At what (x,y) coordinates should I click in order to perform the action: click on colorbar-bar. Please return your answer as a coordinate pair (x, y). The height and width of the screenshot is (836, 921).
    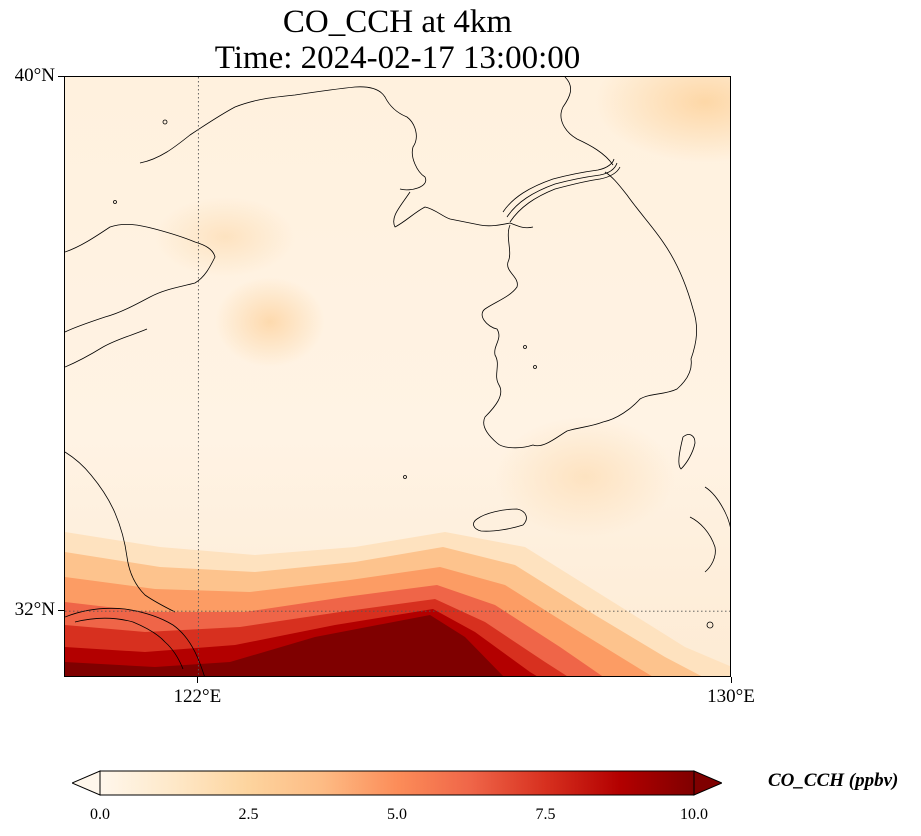
    Looking at the image, I should click on (397, 783).